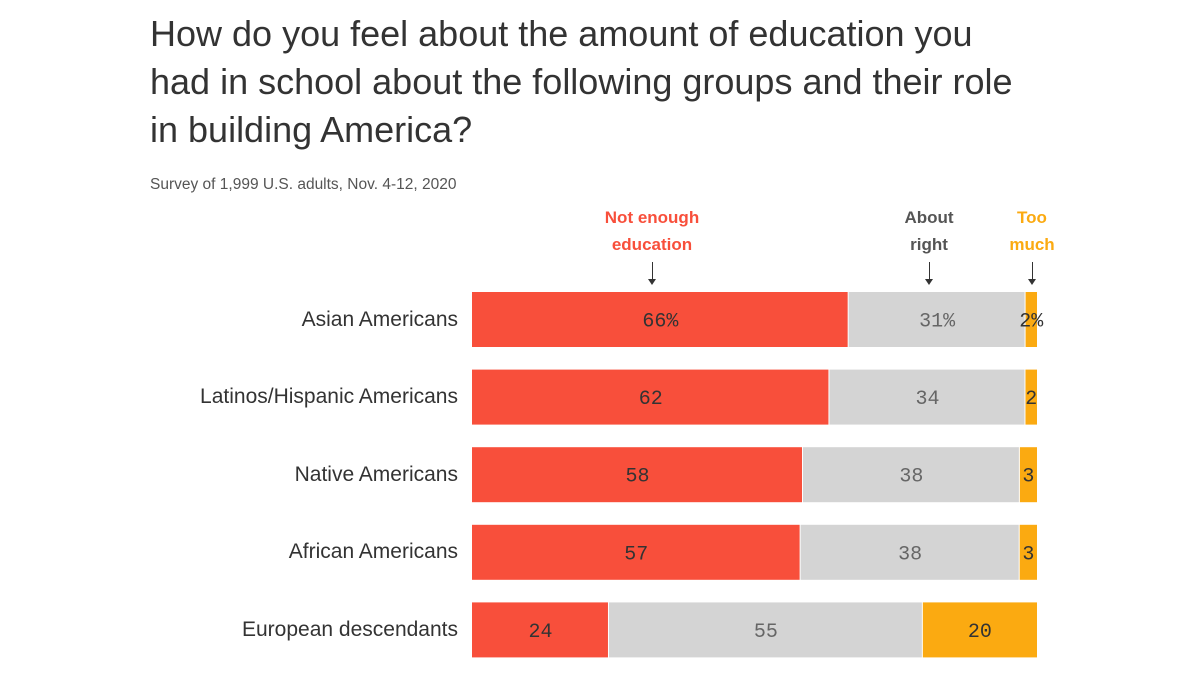 The image size is (1200, 675). Describe the element at coordinates (652, 231) in the screenshot. I see `legend-label-not-enough: Not enough education` at that location.